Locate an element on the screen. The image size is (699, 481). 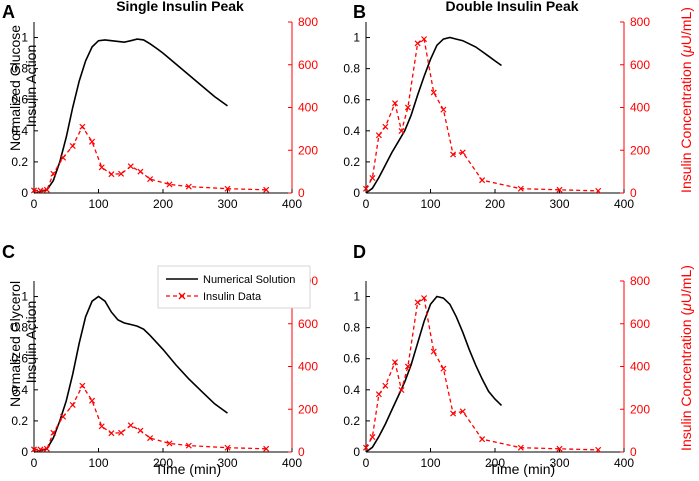
y-tick-label-left-b: 1 is located at coordinates (356, 38).